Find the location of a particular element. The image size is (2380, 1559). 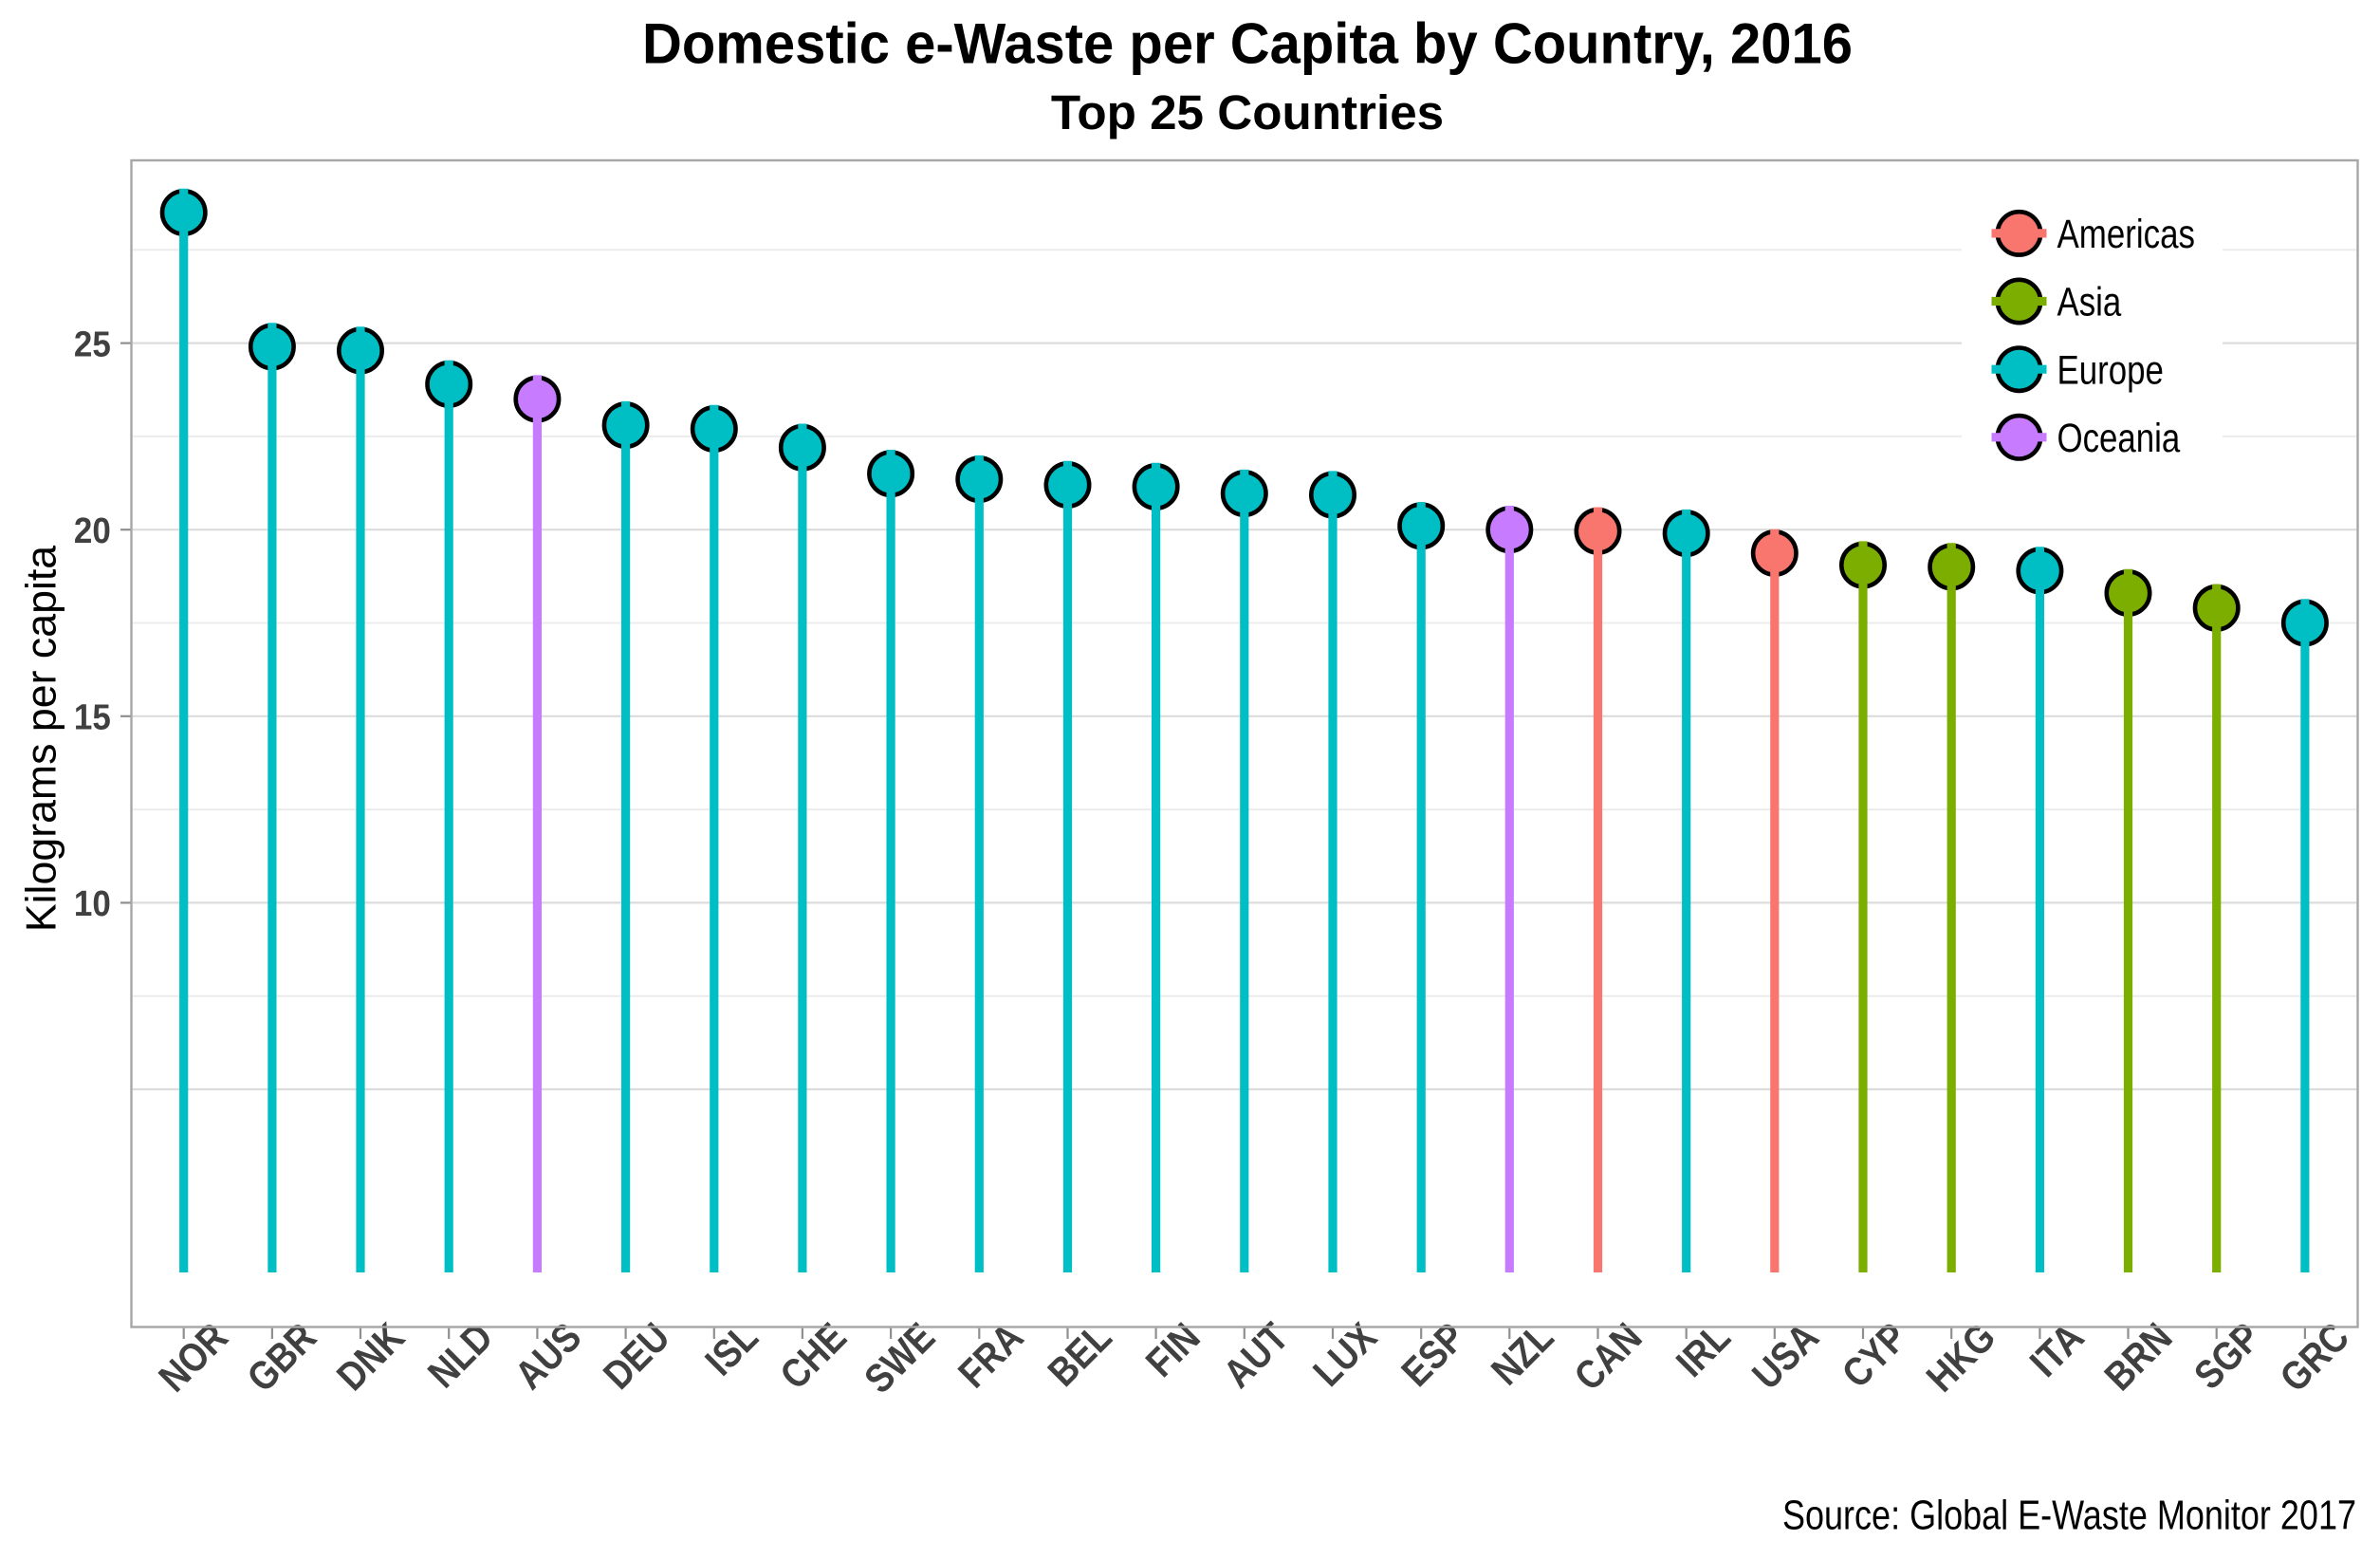

svg-text: 10 is located at coordinates (92, 903).